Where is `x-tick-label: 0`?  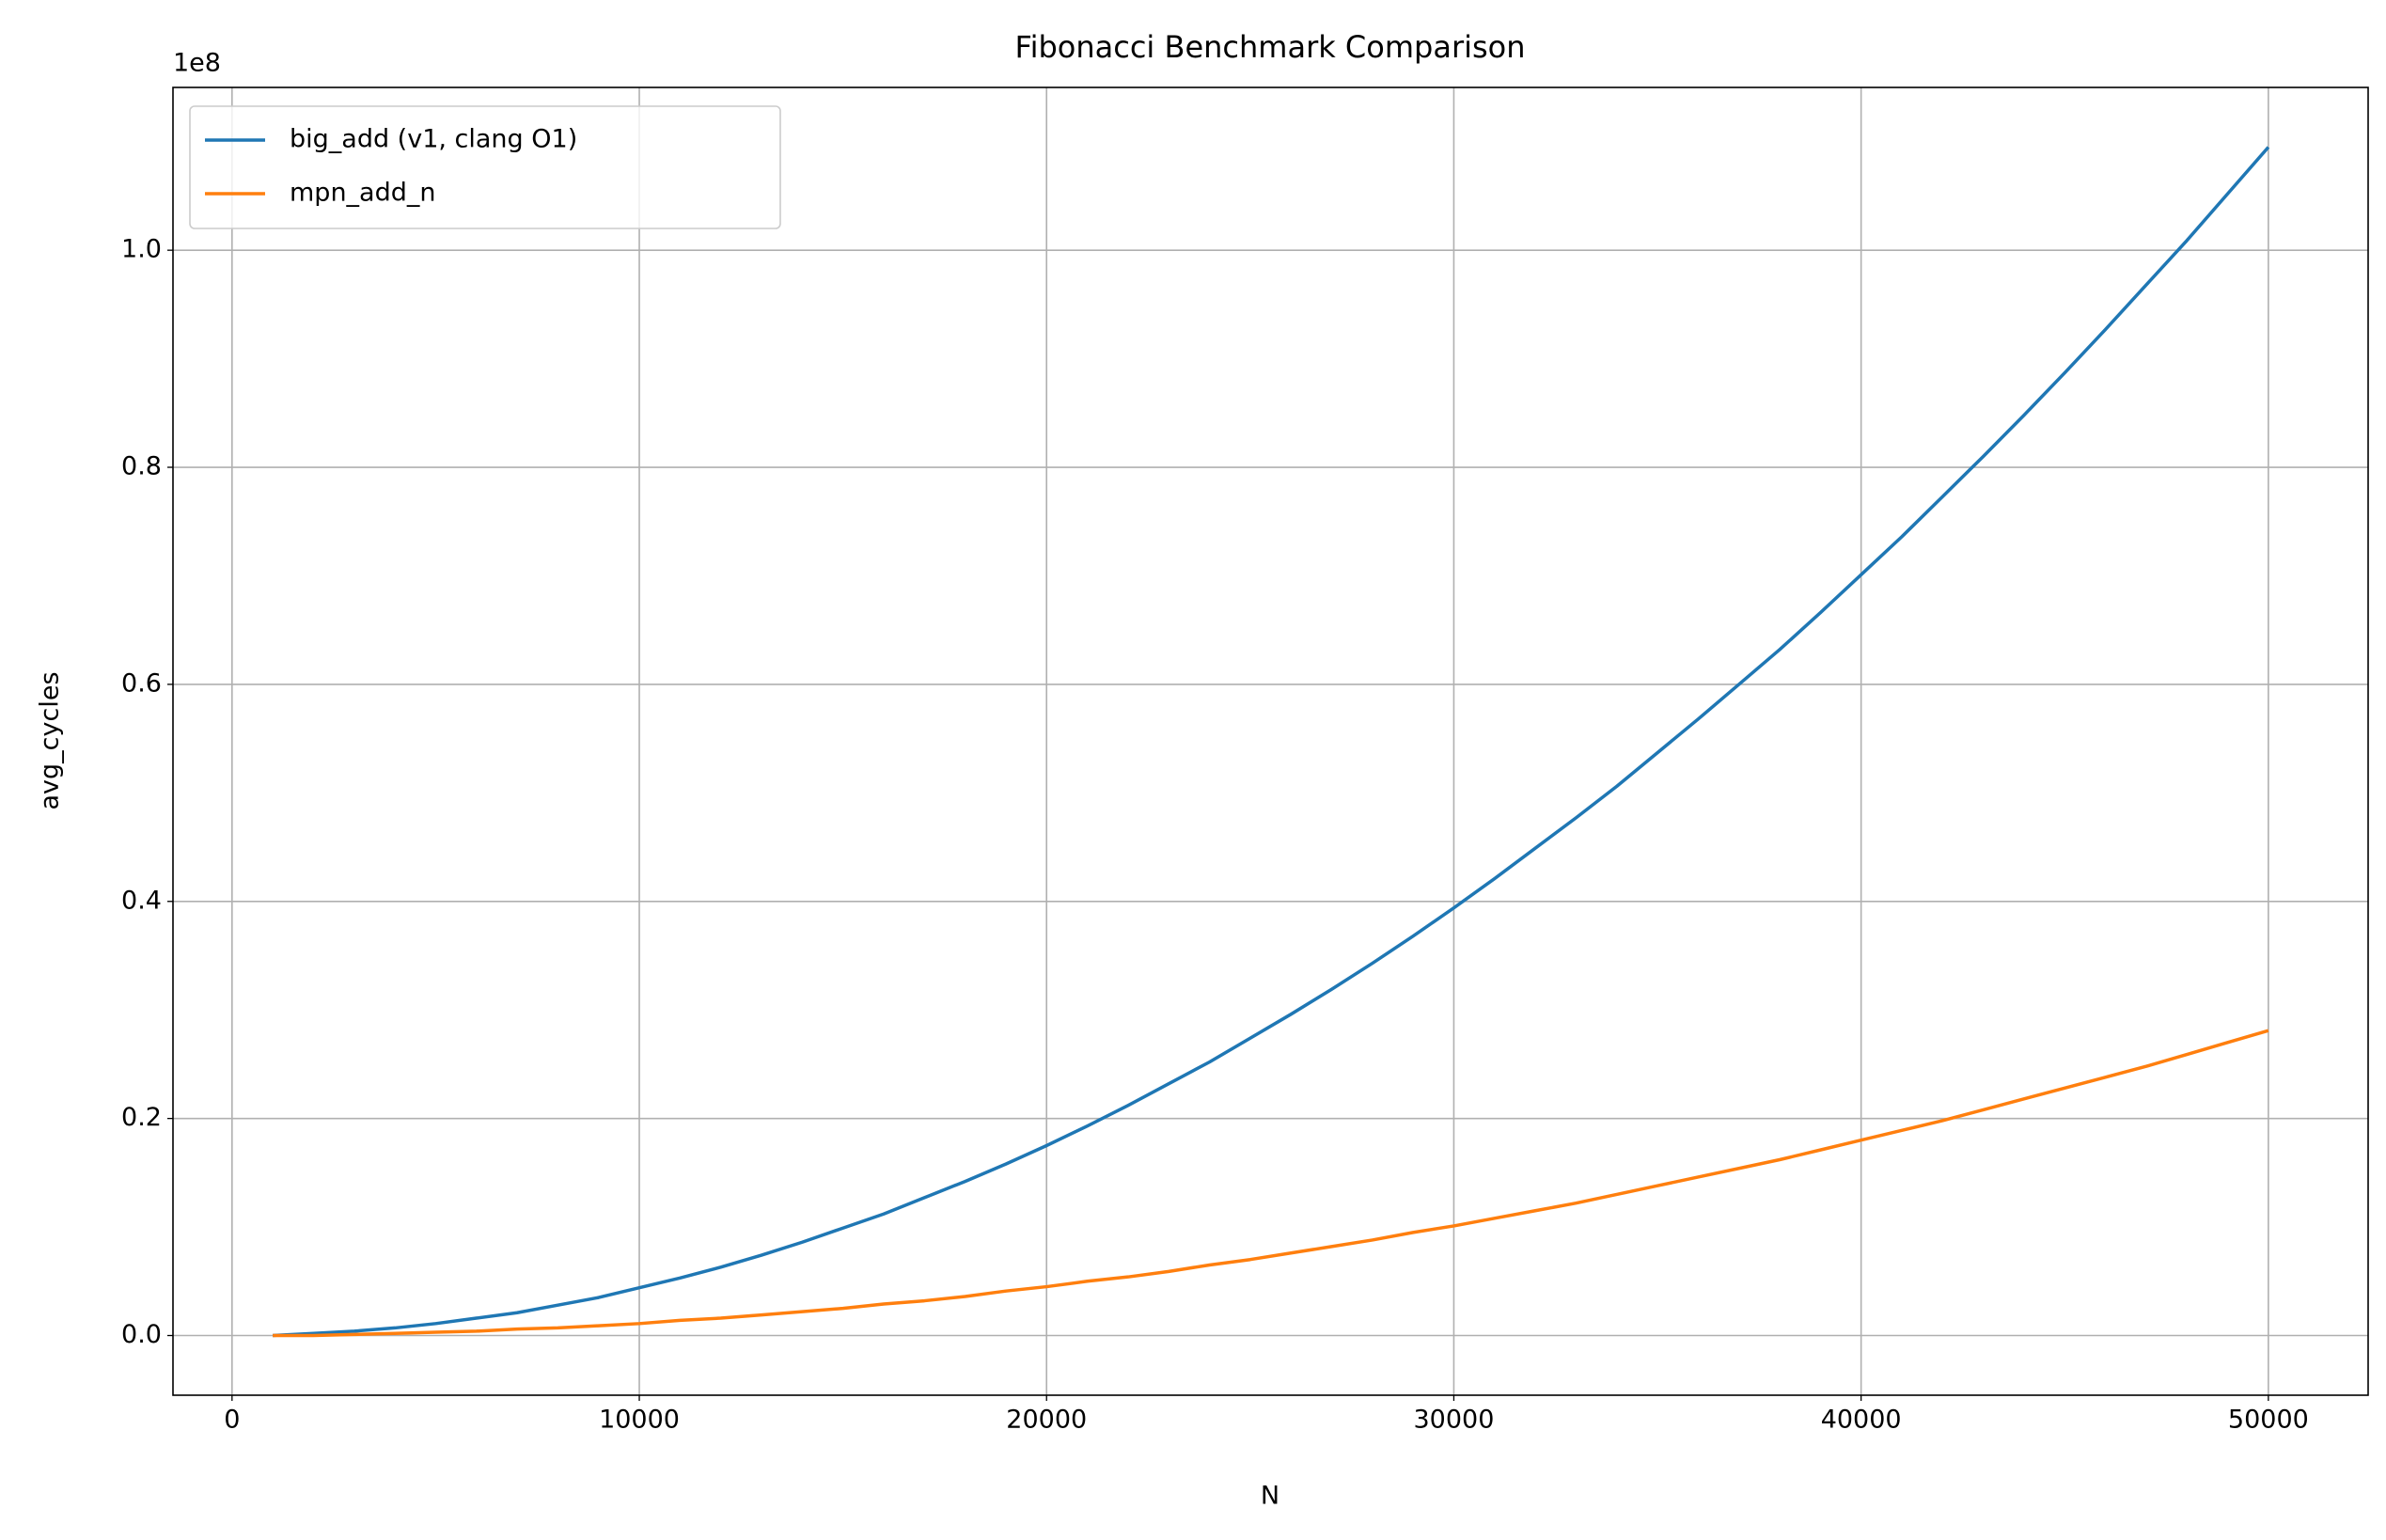 x-tick-label: 0 is located at coordinates (232, 1420).